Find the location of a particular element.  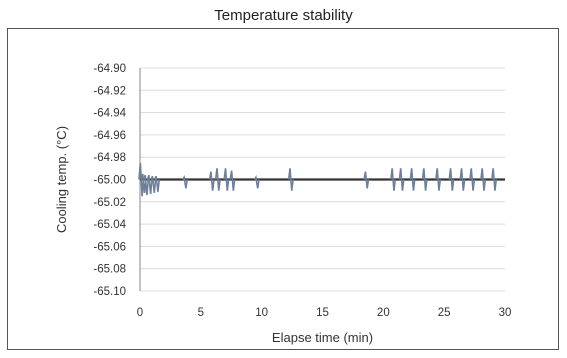

x-tick-label: 20 is located at coordinates (383, 313).